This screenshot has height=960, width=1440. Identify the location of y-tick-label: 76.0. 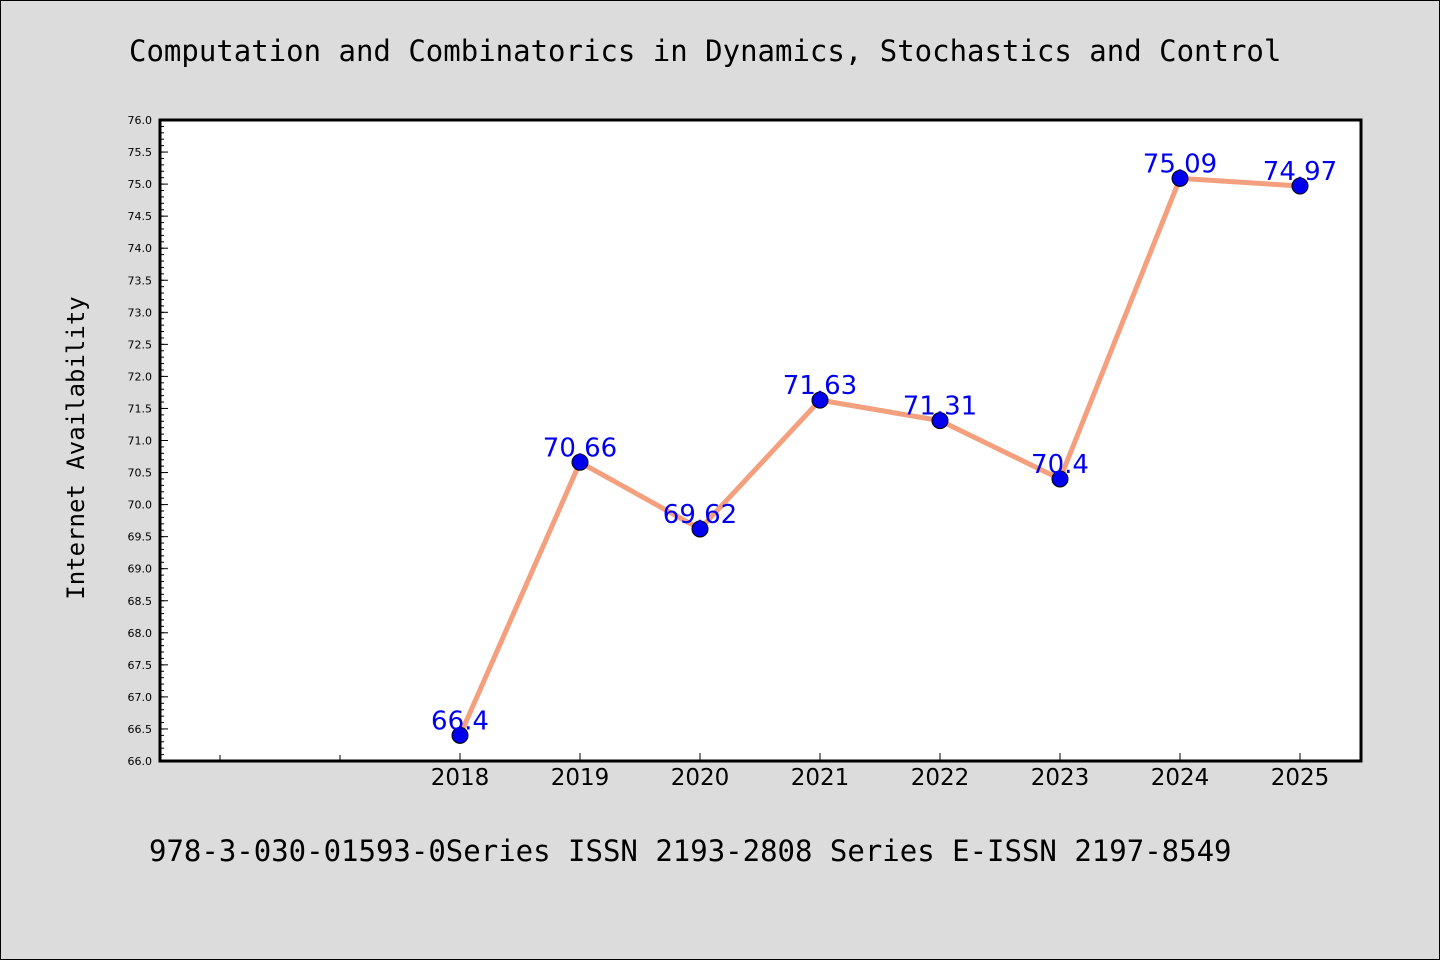
(140, 120).